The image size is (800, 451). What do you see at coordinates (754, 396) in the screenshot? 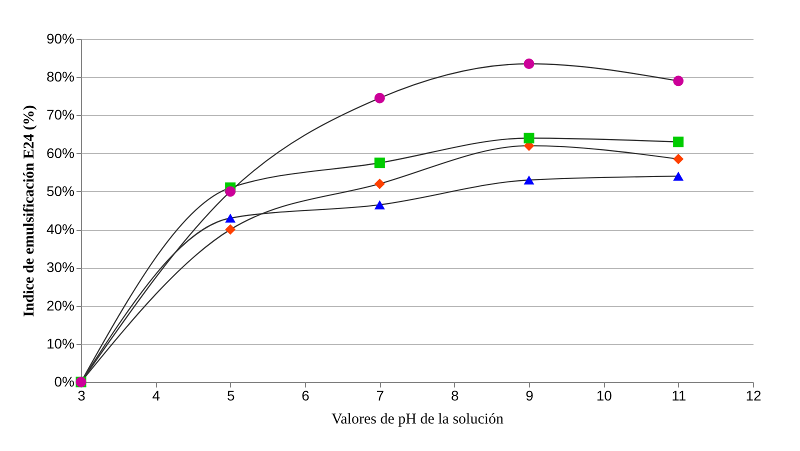
I see `x-tick-label: 12` at bounding box center [754, 396].